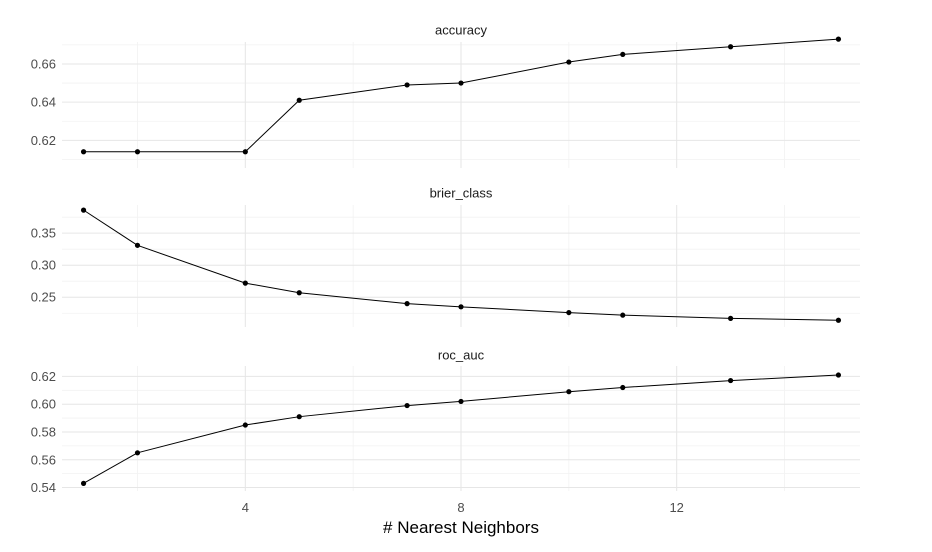 Image resolution: width=932 pixels, height=552 pixels. I want to click on x-tick-label: 8, so click(460, 507).